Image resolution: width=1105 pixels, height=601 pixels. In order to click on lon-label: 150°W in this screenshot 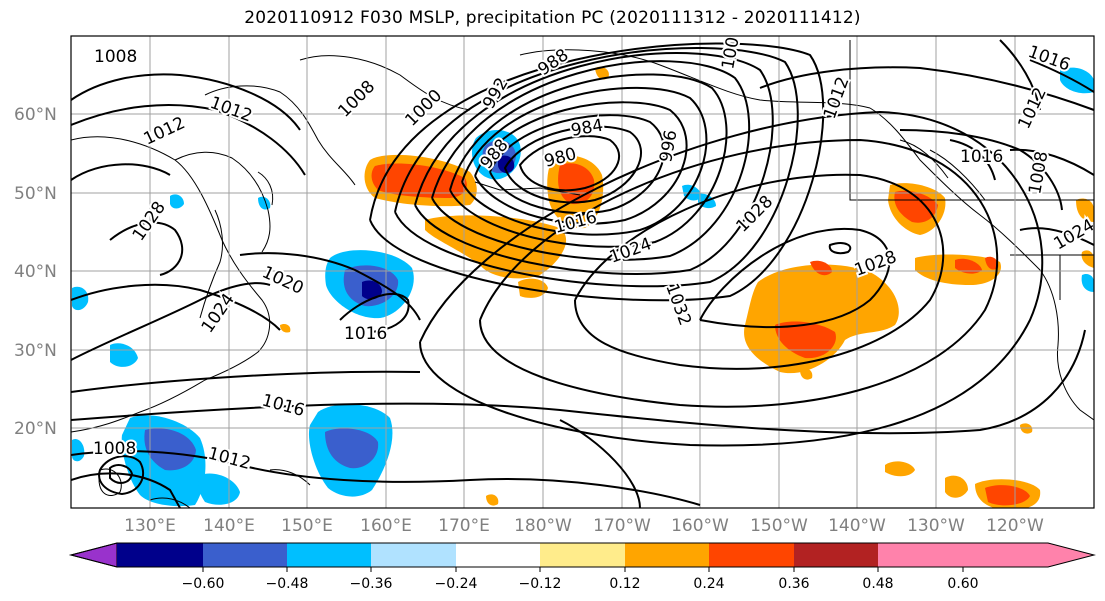, I will do `click(779, 526)`.